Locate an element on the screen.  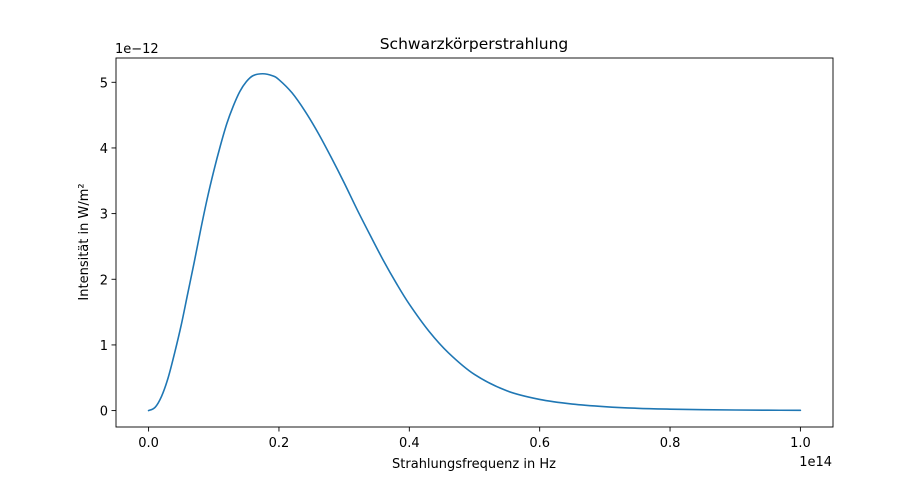
x-tick-label: 0.8 is located at coordinates (670, 443).